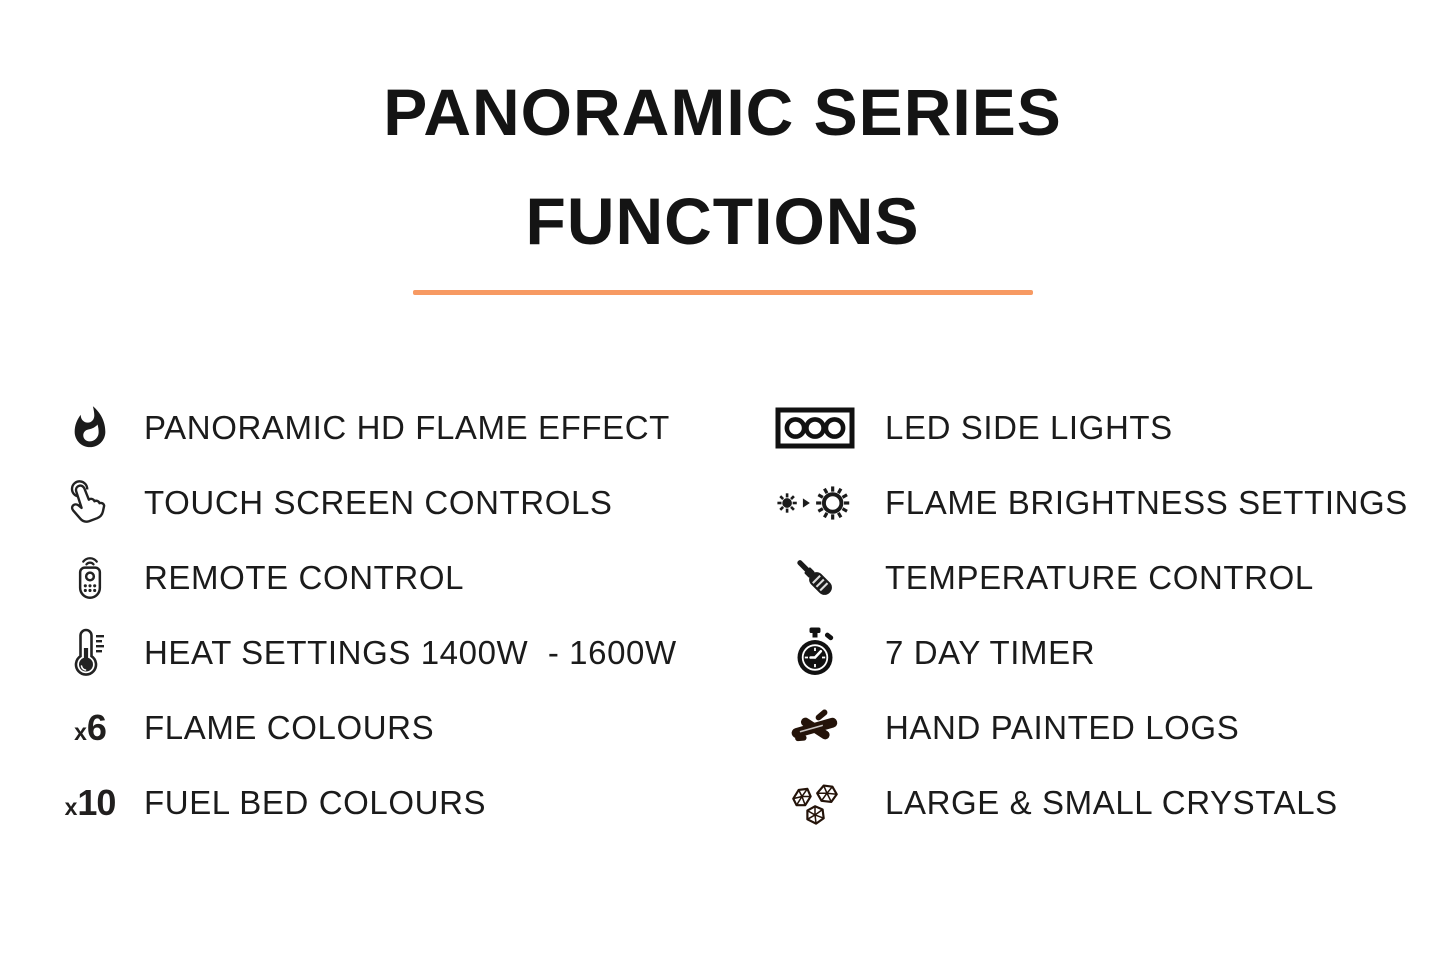 The image size is (1445, 963). I want to click on feature-row: LED SIDE LIGHTS, so click(1086, 427).